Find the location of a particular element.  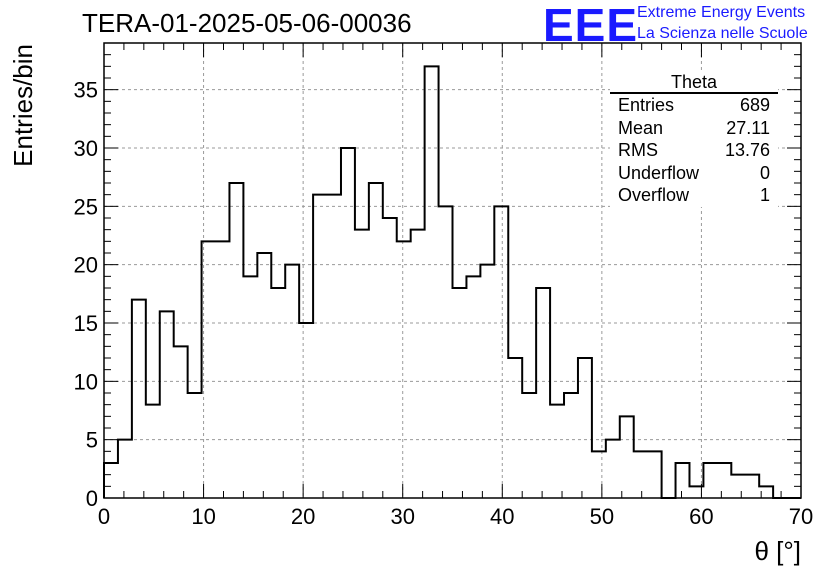

x-tick-label: 40 is located at coordinates (502, 516).